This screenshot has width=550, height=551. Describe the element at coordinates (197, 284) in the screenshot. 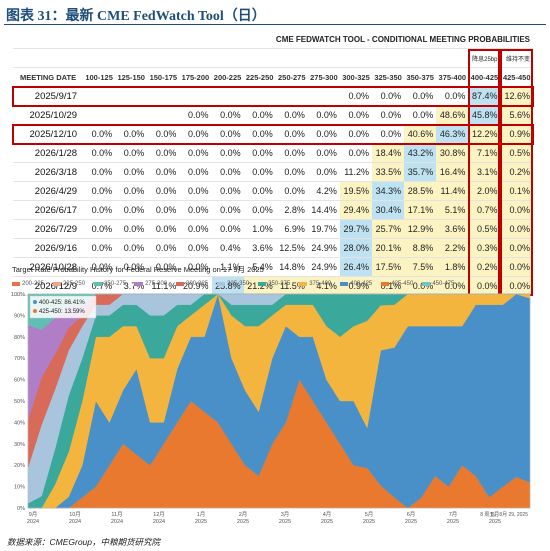

I see `legend-label: 300-325` at that location.